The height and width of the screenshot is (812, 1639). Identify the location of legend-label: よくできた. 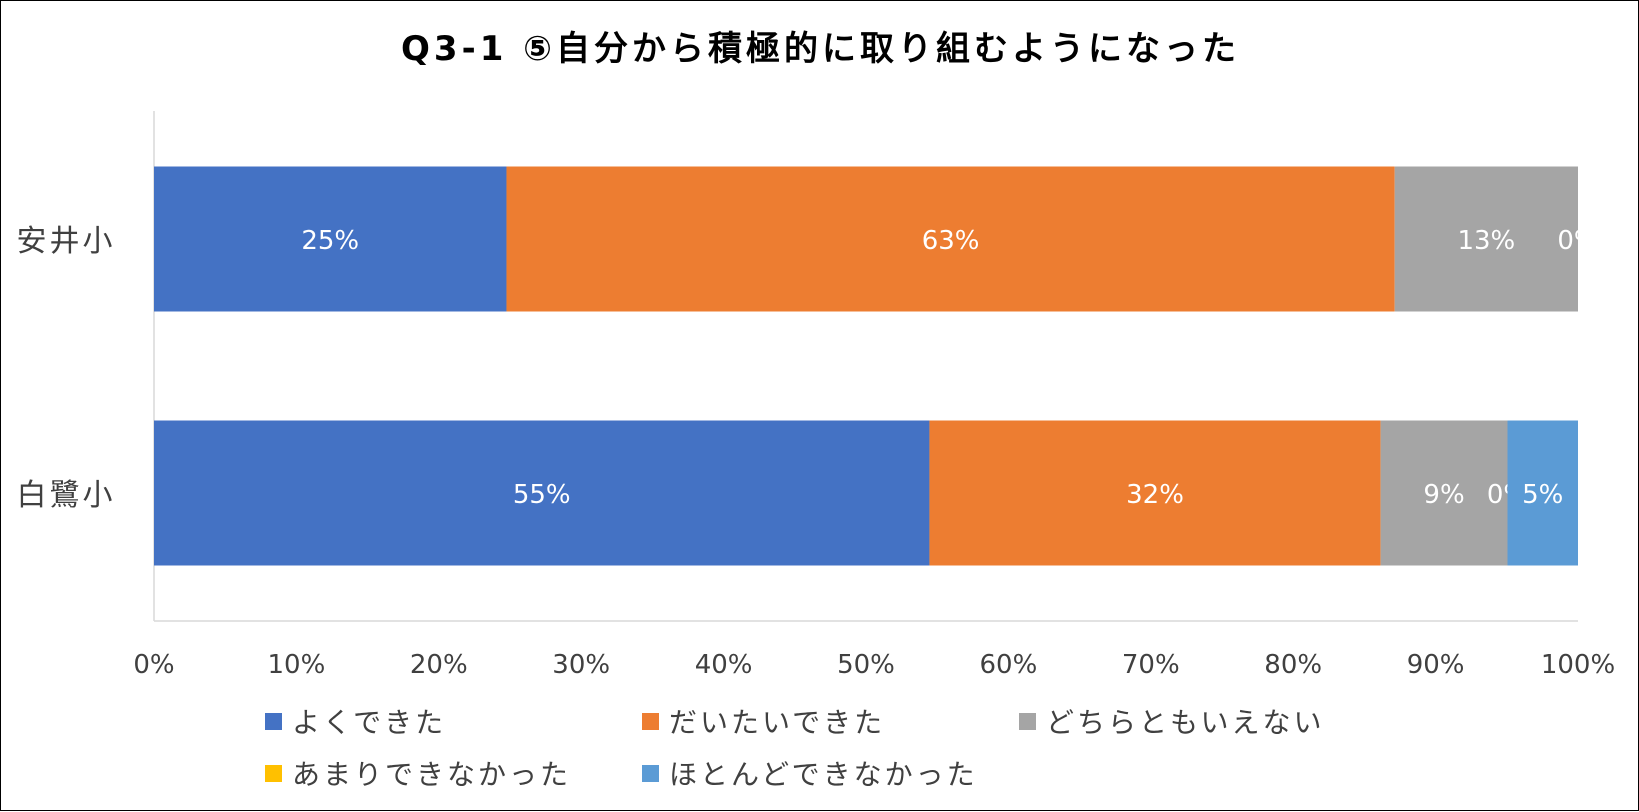
(369, 722).